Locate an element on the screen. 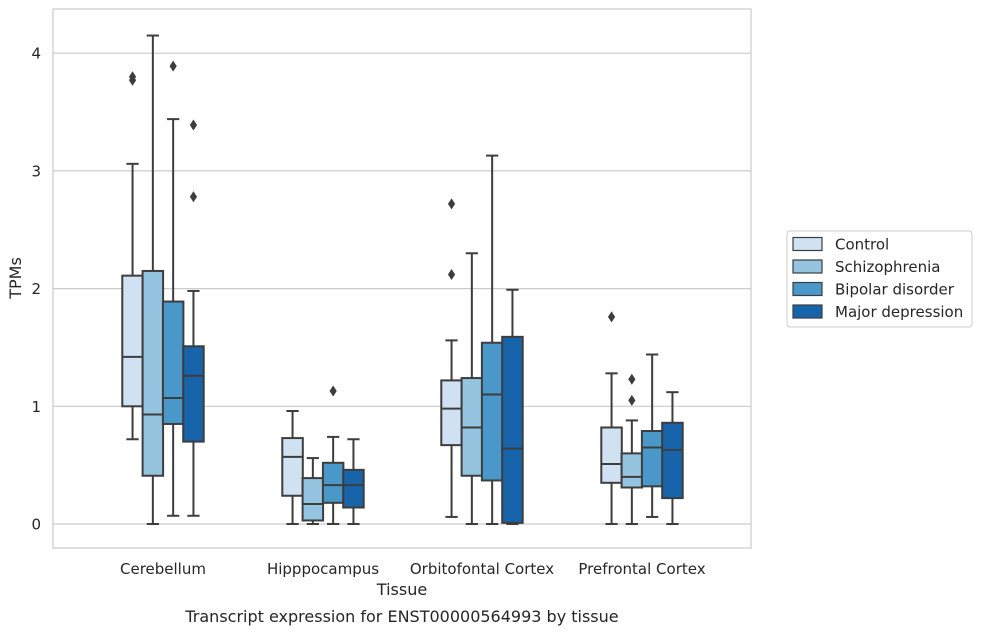 This screenshot has height=634, width=983. y-tick-label: 0 is located at coordinates (36, 525).